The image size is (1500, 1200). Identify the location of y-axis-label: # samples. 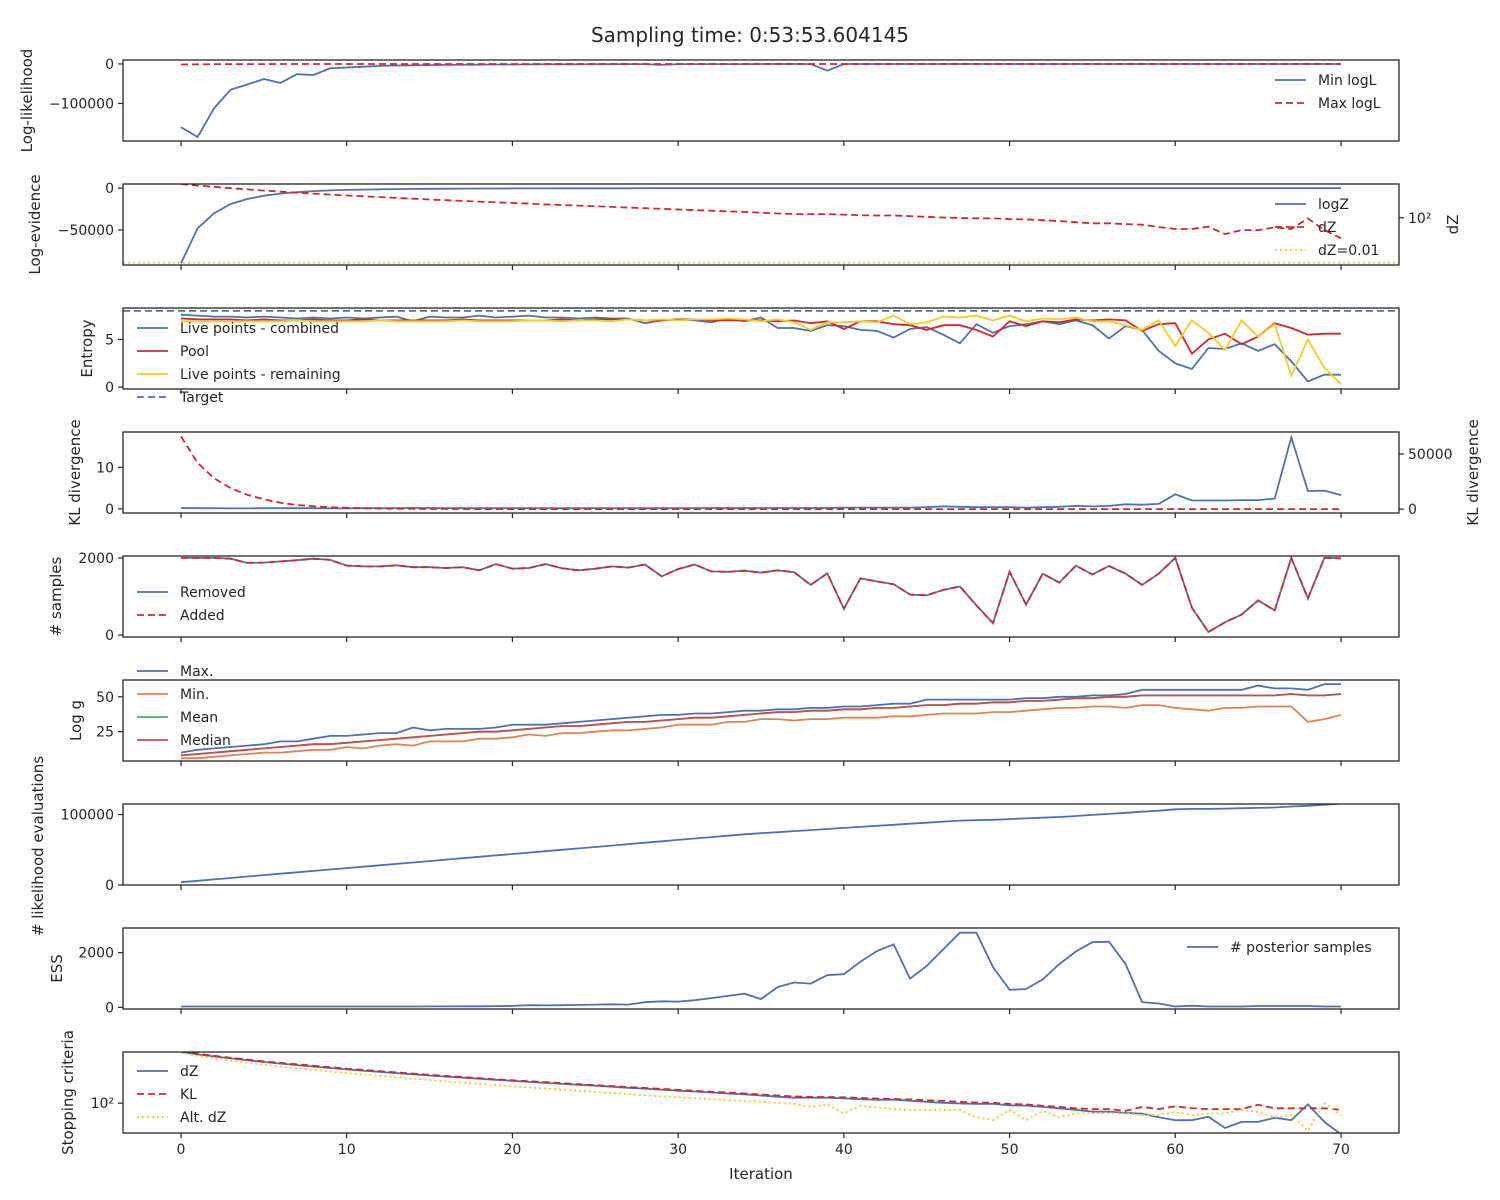
(56, 596).